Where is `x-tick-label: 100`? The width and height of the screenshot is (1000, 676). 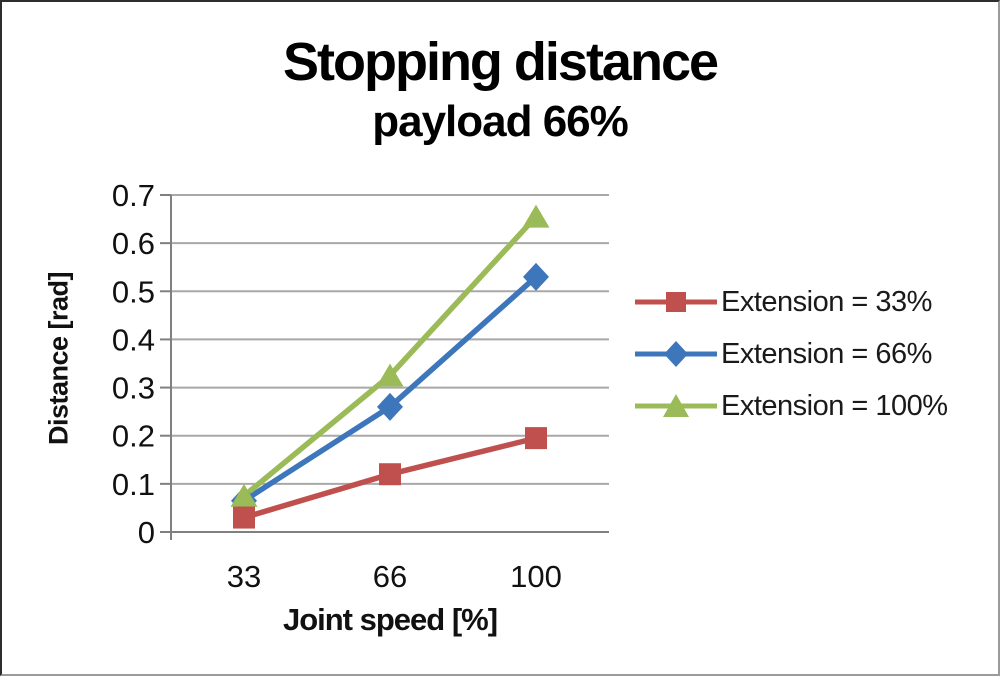 x-tick-label: 100 is located at coordinates (536, 576).